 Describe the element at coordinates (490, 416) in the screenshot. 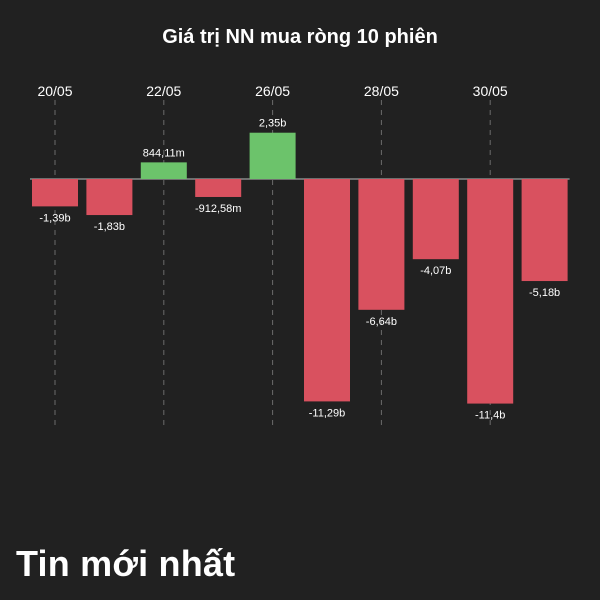

I see `data-label: -11,4b` at that location.